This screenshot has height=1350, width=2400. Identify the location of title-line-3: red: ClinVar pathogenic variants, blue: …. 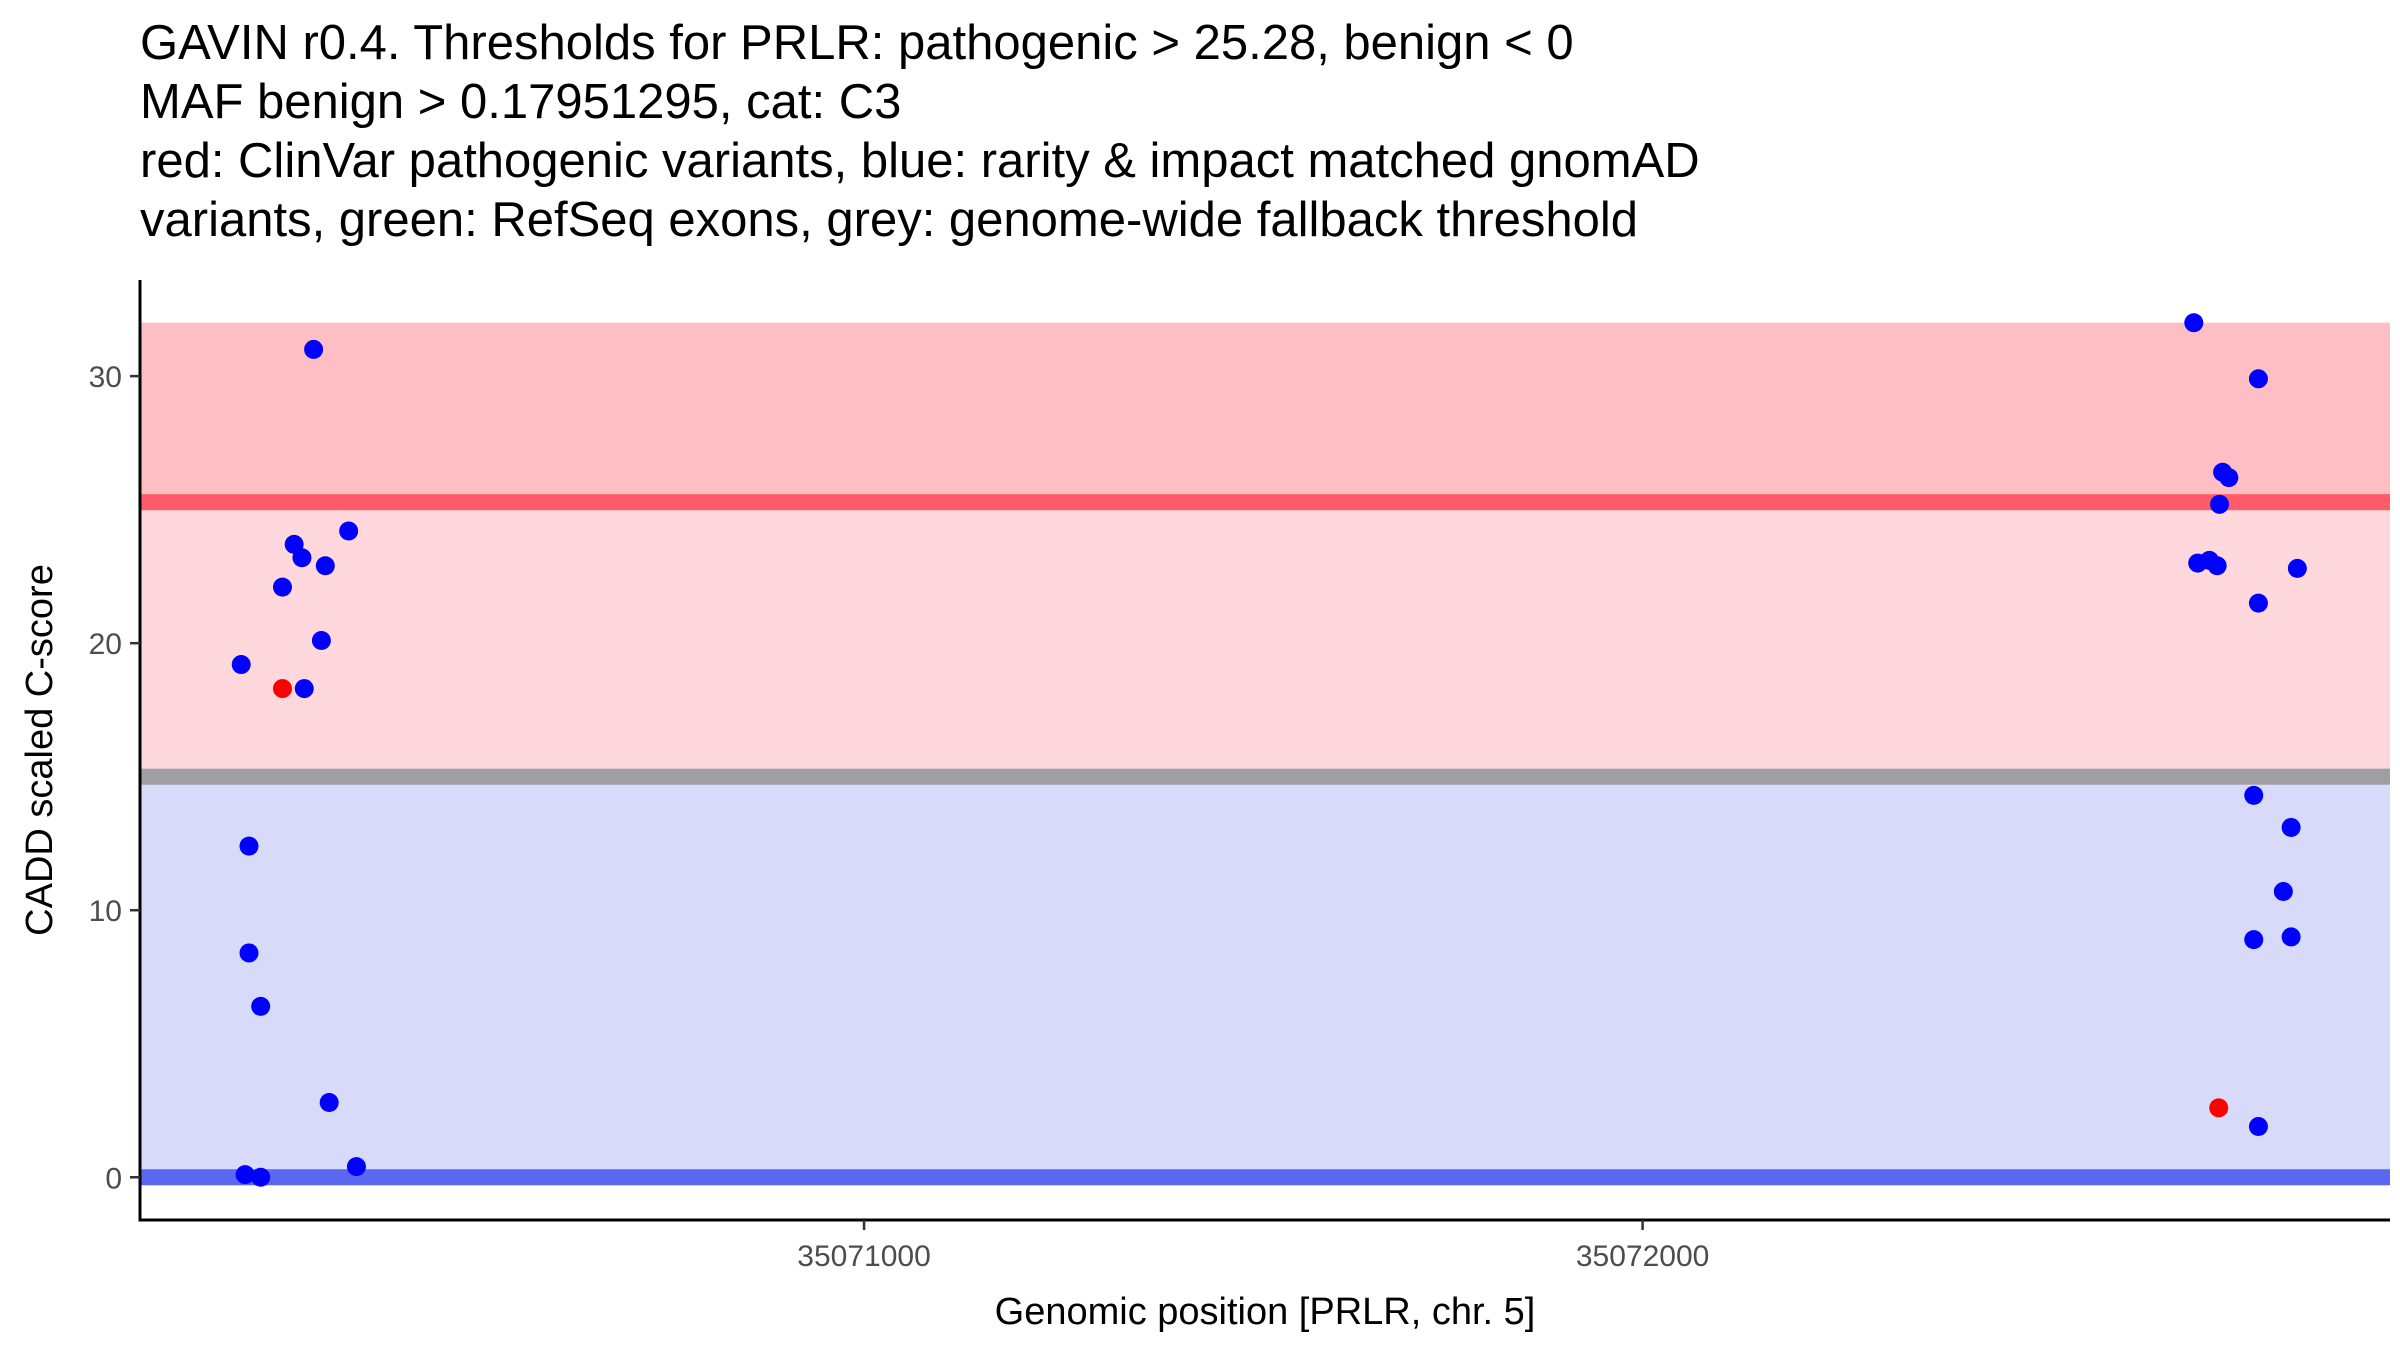
(920, 161).